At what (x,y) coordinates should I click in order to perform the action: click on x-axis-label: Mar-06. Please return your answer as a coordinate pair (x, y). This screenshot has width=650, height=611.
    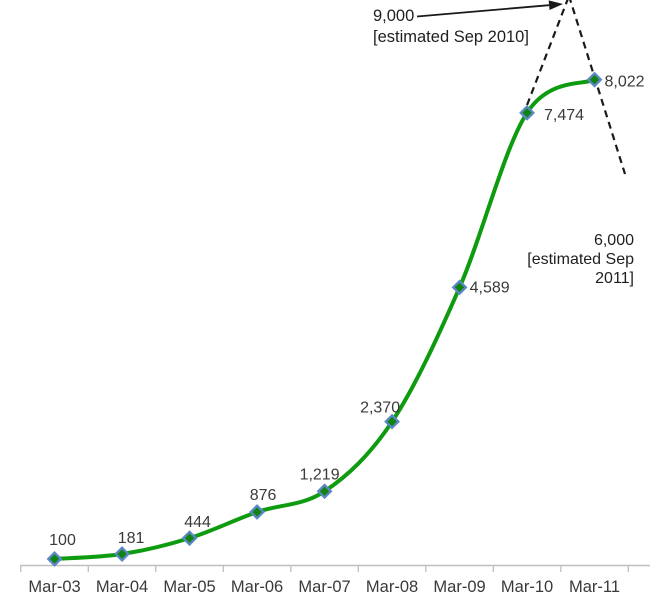
    Looking at the image, I should click on (257, 587).